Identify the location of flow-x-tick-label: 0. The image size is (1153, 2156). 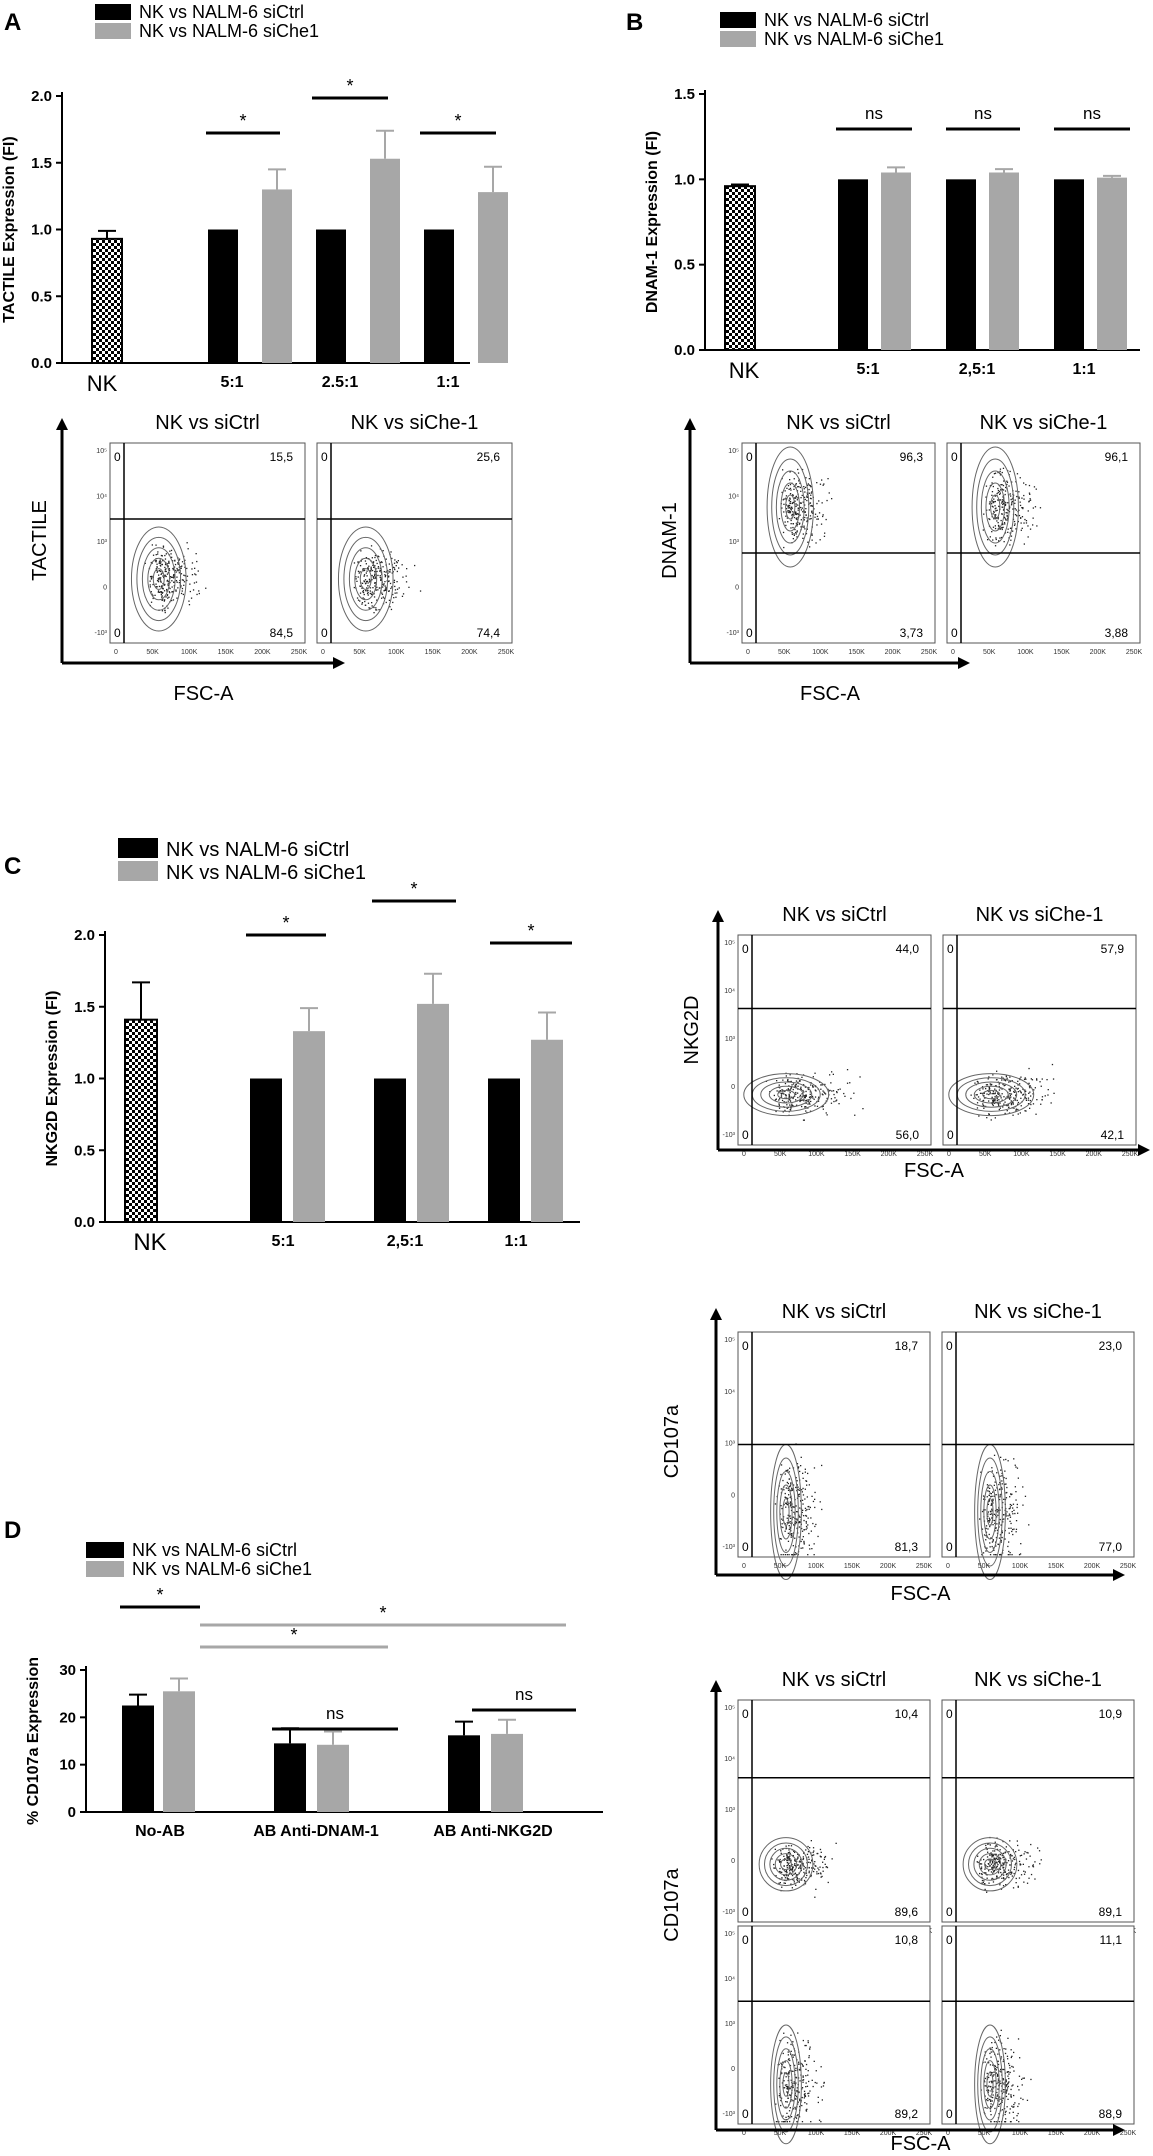
(948, 2133).